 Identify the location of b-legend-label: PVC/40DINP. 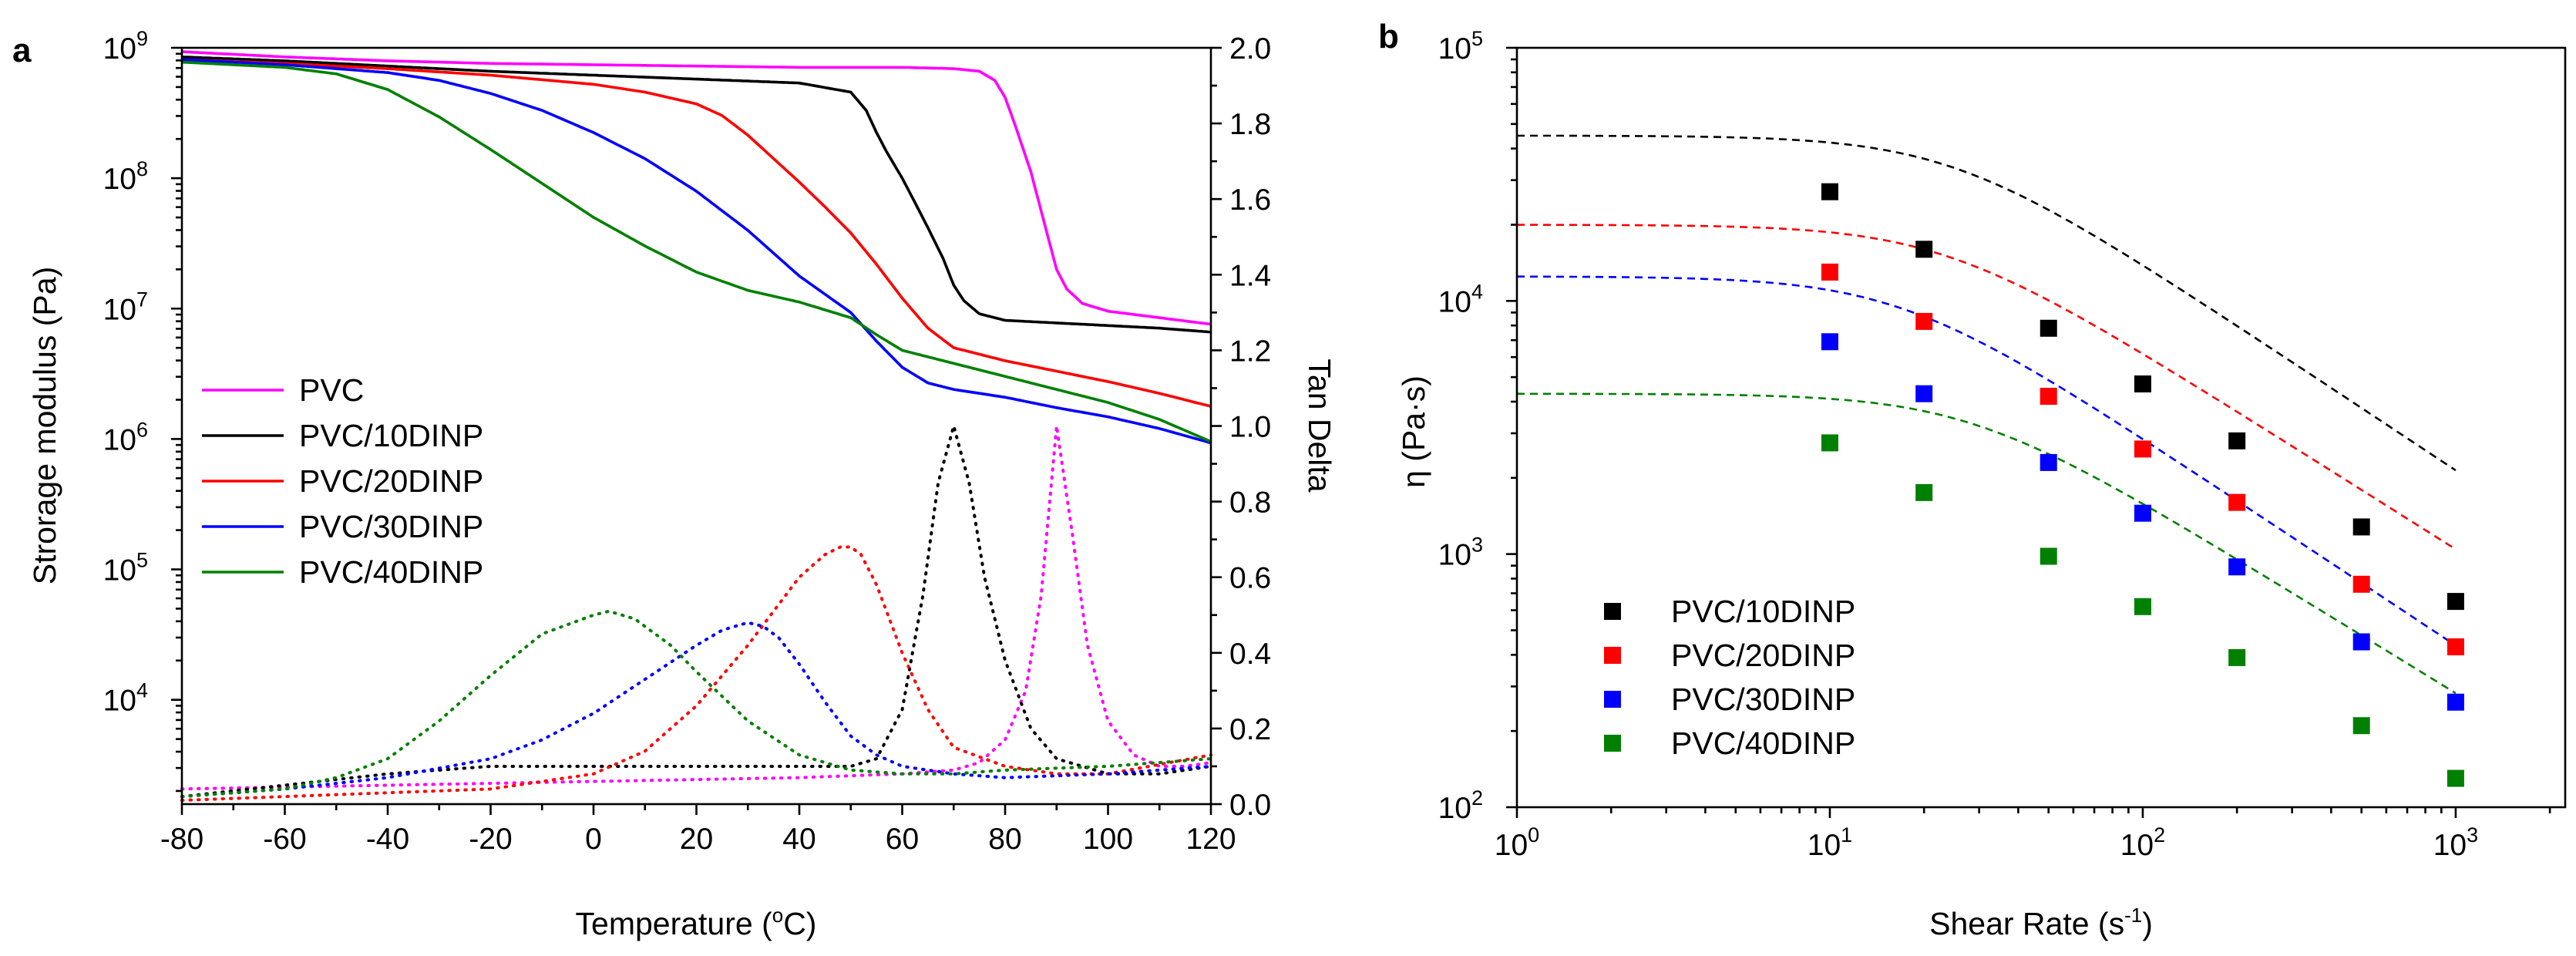
(1763, 743).